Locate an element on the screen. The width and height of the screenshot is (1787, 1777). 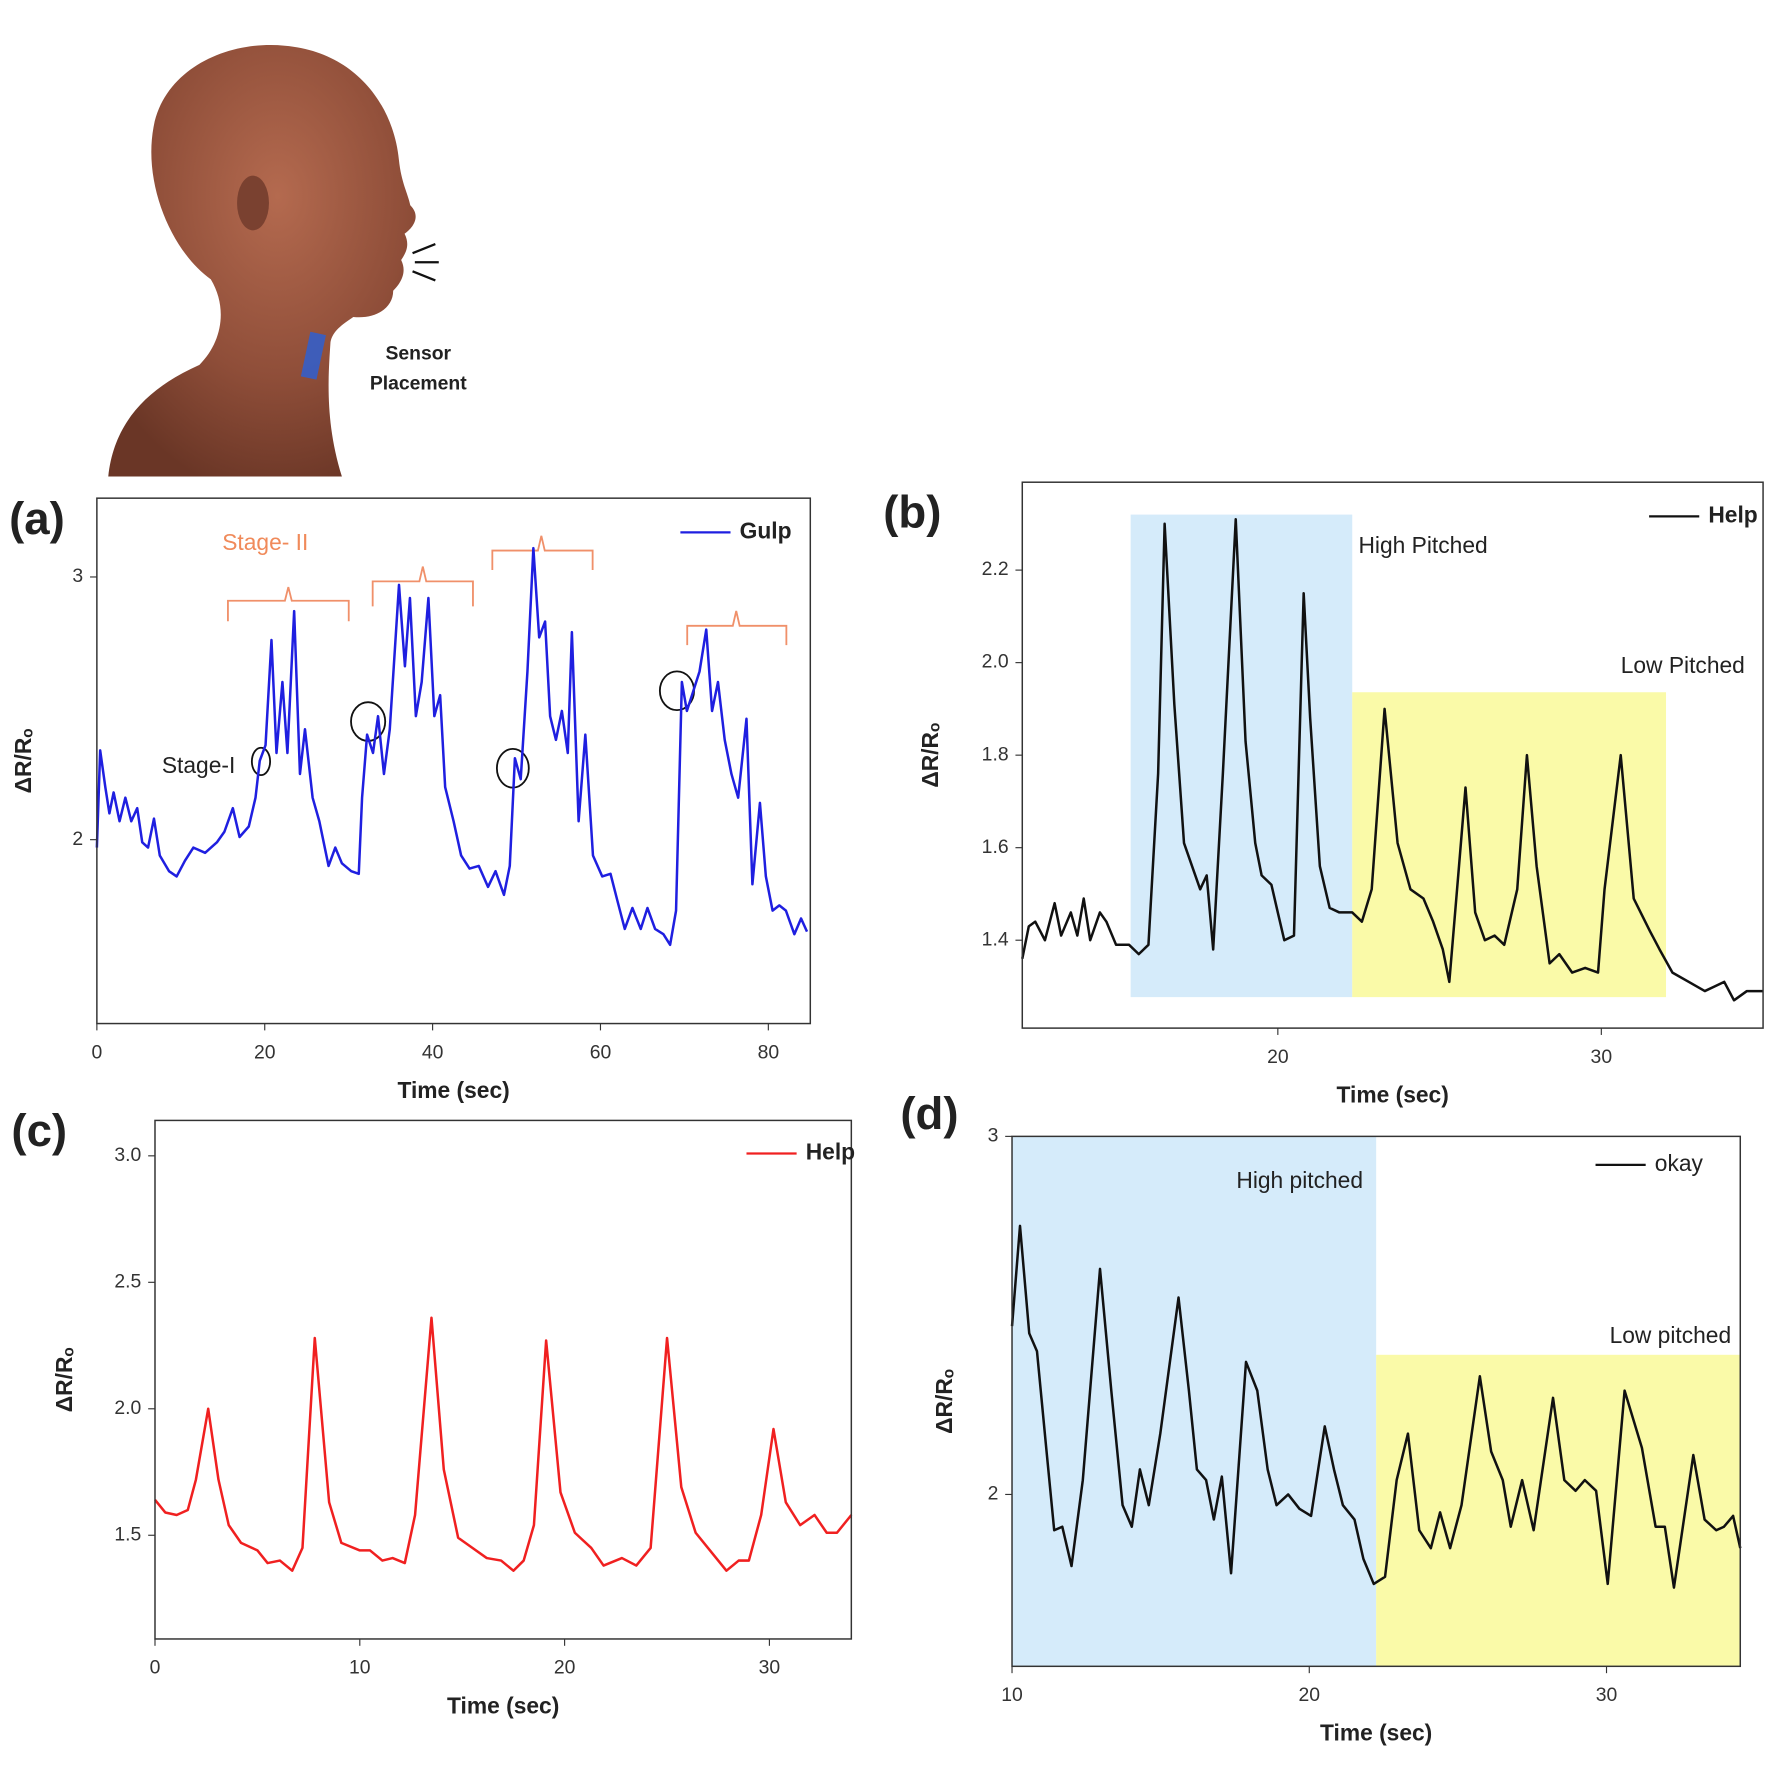
stage-markers is located at coordinates (507, 662).